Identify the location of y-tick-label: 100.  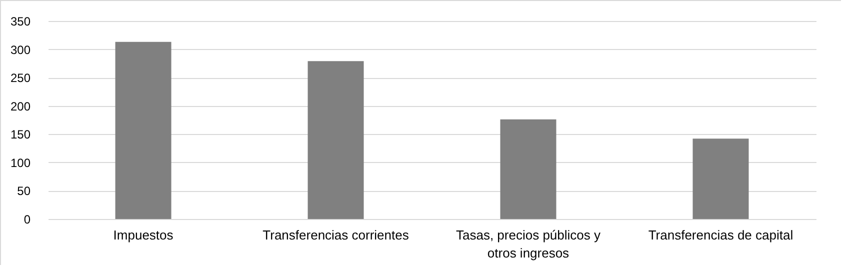
(20, 163).